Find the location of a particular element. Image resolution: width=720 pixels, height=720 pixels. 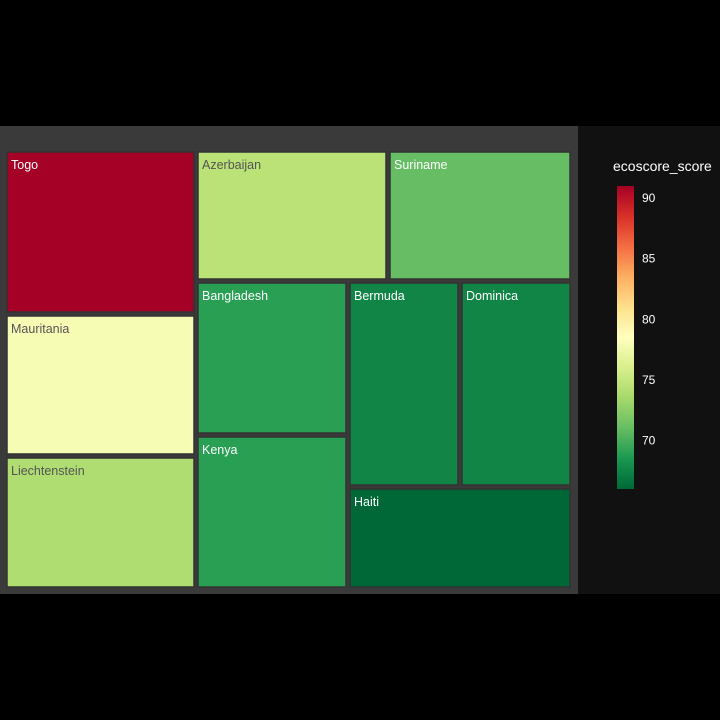

treemap-tile-togo: Togo is located at coordinates (100, 232).